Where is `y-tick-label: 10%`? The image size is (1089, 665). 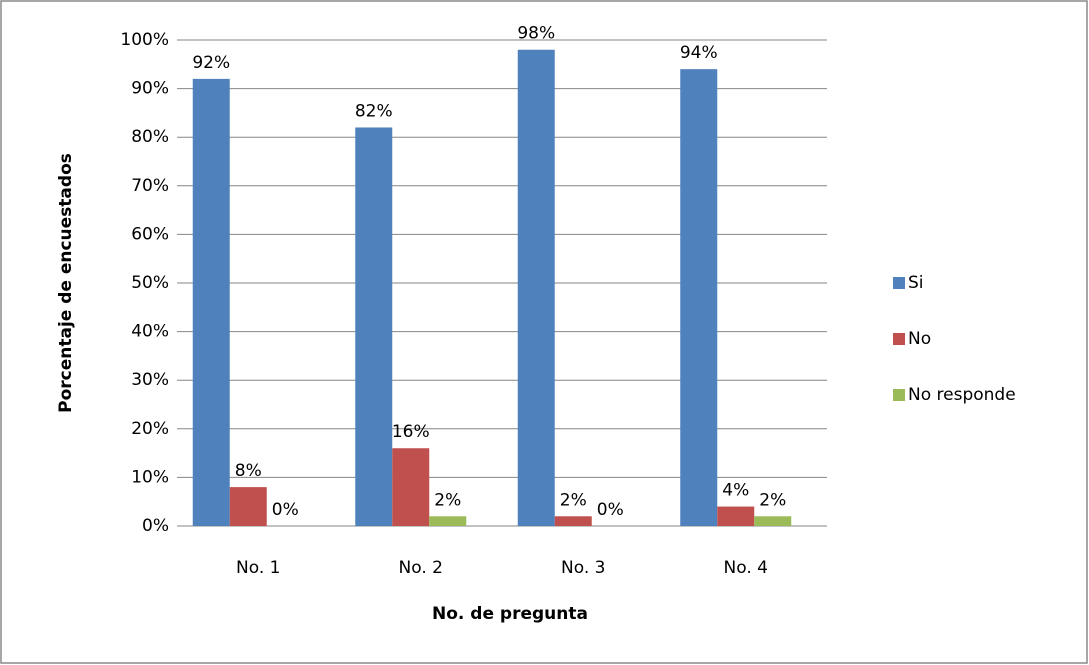 y-tick-label: 10% is located at coordinates (150, 477).